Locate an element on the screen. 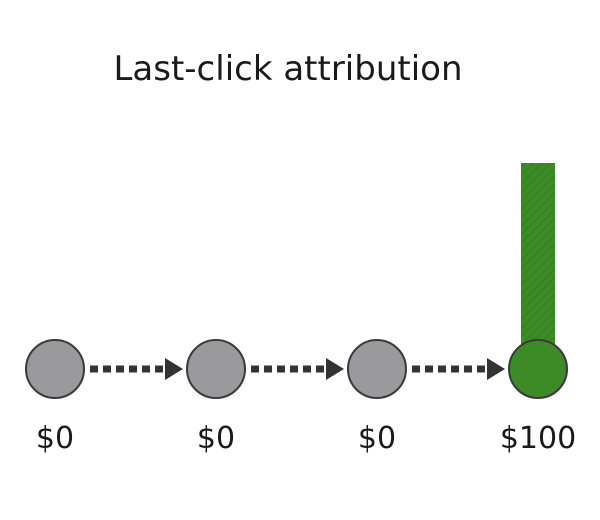 The image size is (600, 520). value-bar is located at coordinates (538, 266).